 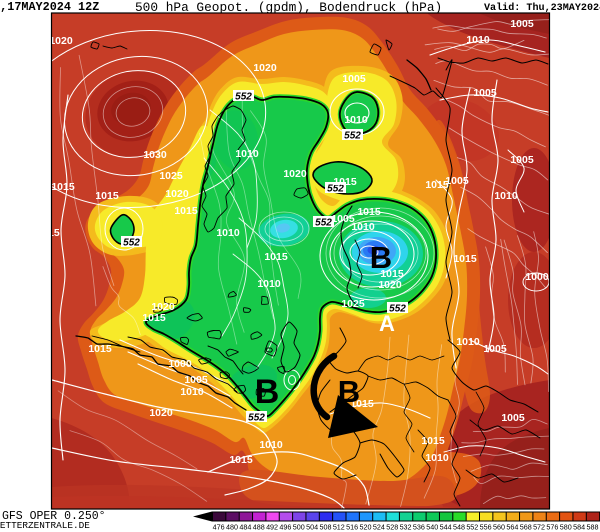 What do you see at coordinates (542, 8) in the screenshot?
I see `svg-text: Valid: Thu,23MAY2024 00Z` at bounding box center [542, 8].